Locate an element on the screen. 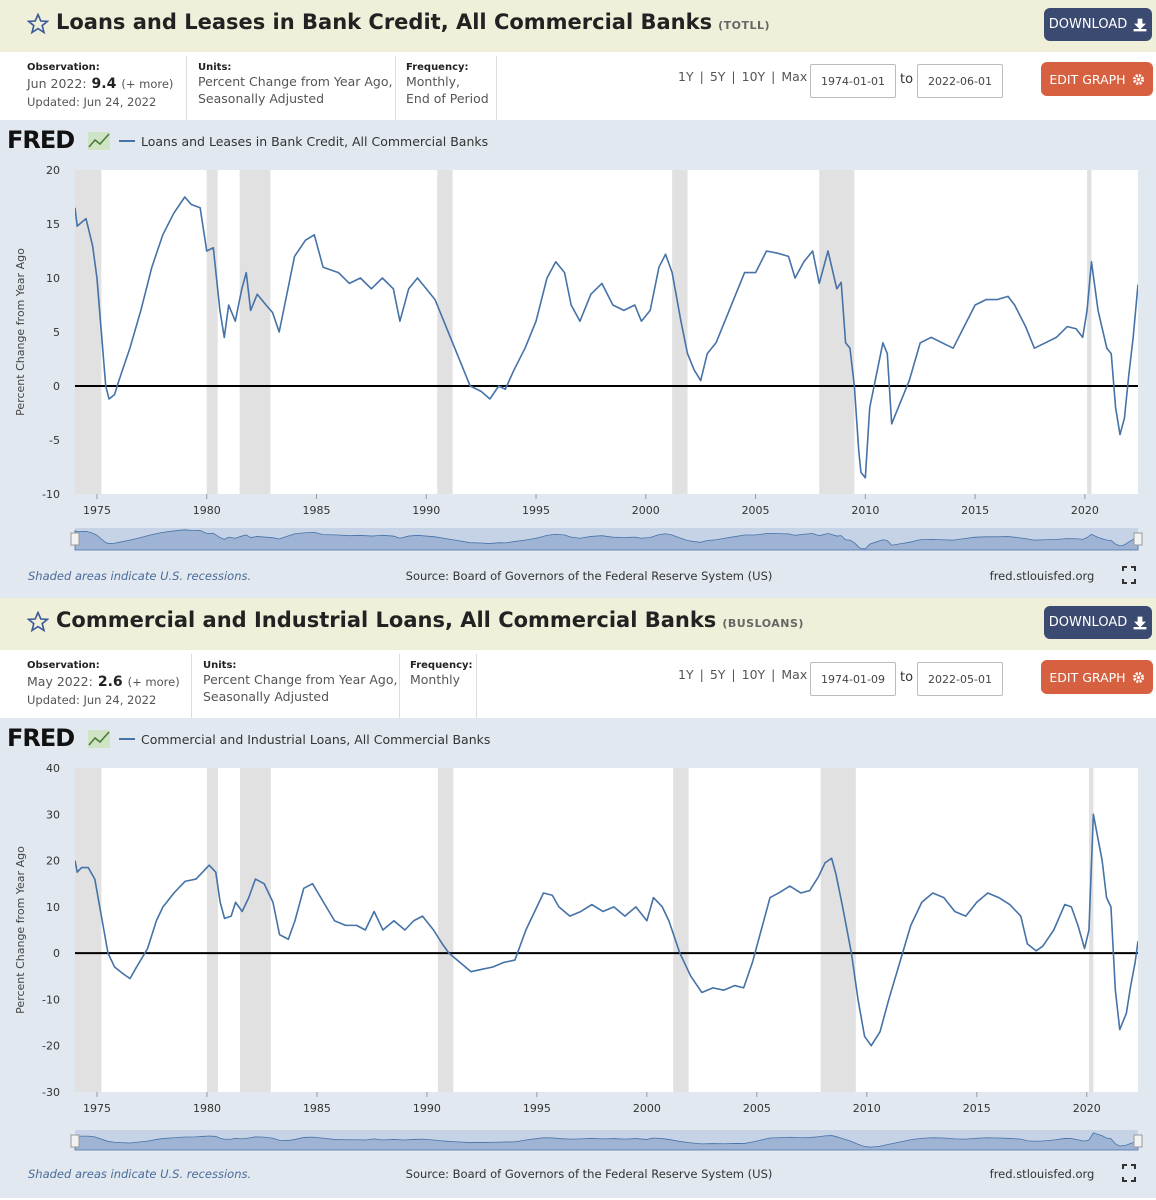  units-label: Units: is located at coordinates (215, 67).